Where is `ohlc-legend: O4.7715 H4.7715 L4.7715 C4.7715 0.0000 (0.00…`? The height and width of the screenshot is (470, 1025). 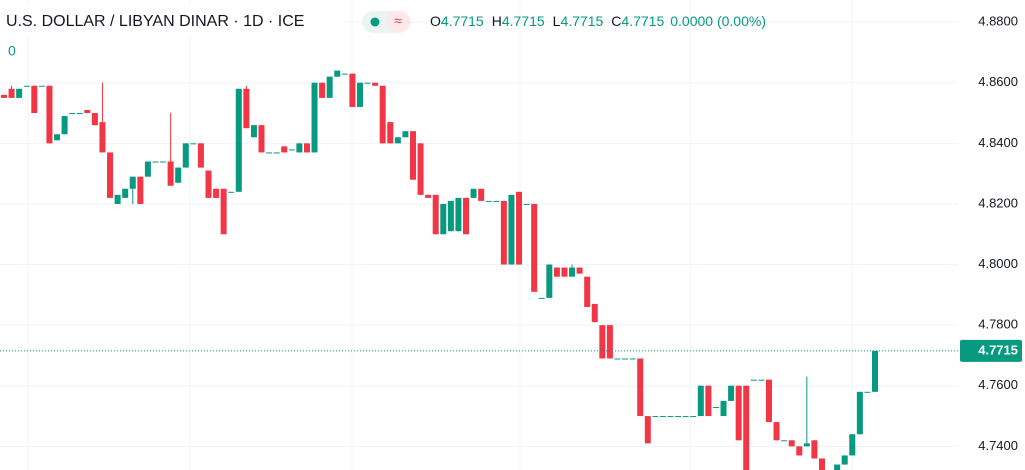 ohlc-legend: O4.7715 H4.7715 L4.7715 C4.7715 0.0000 (0.00… is located at coordinates (598, 21).